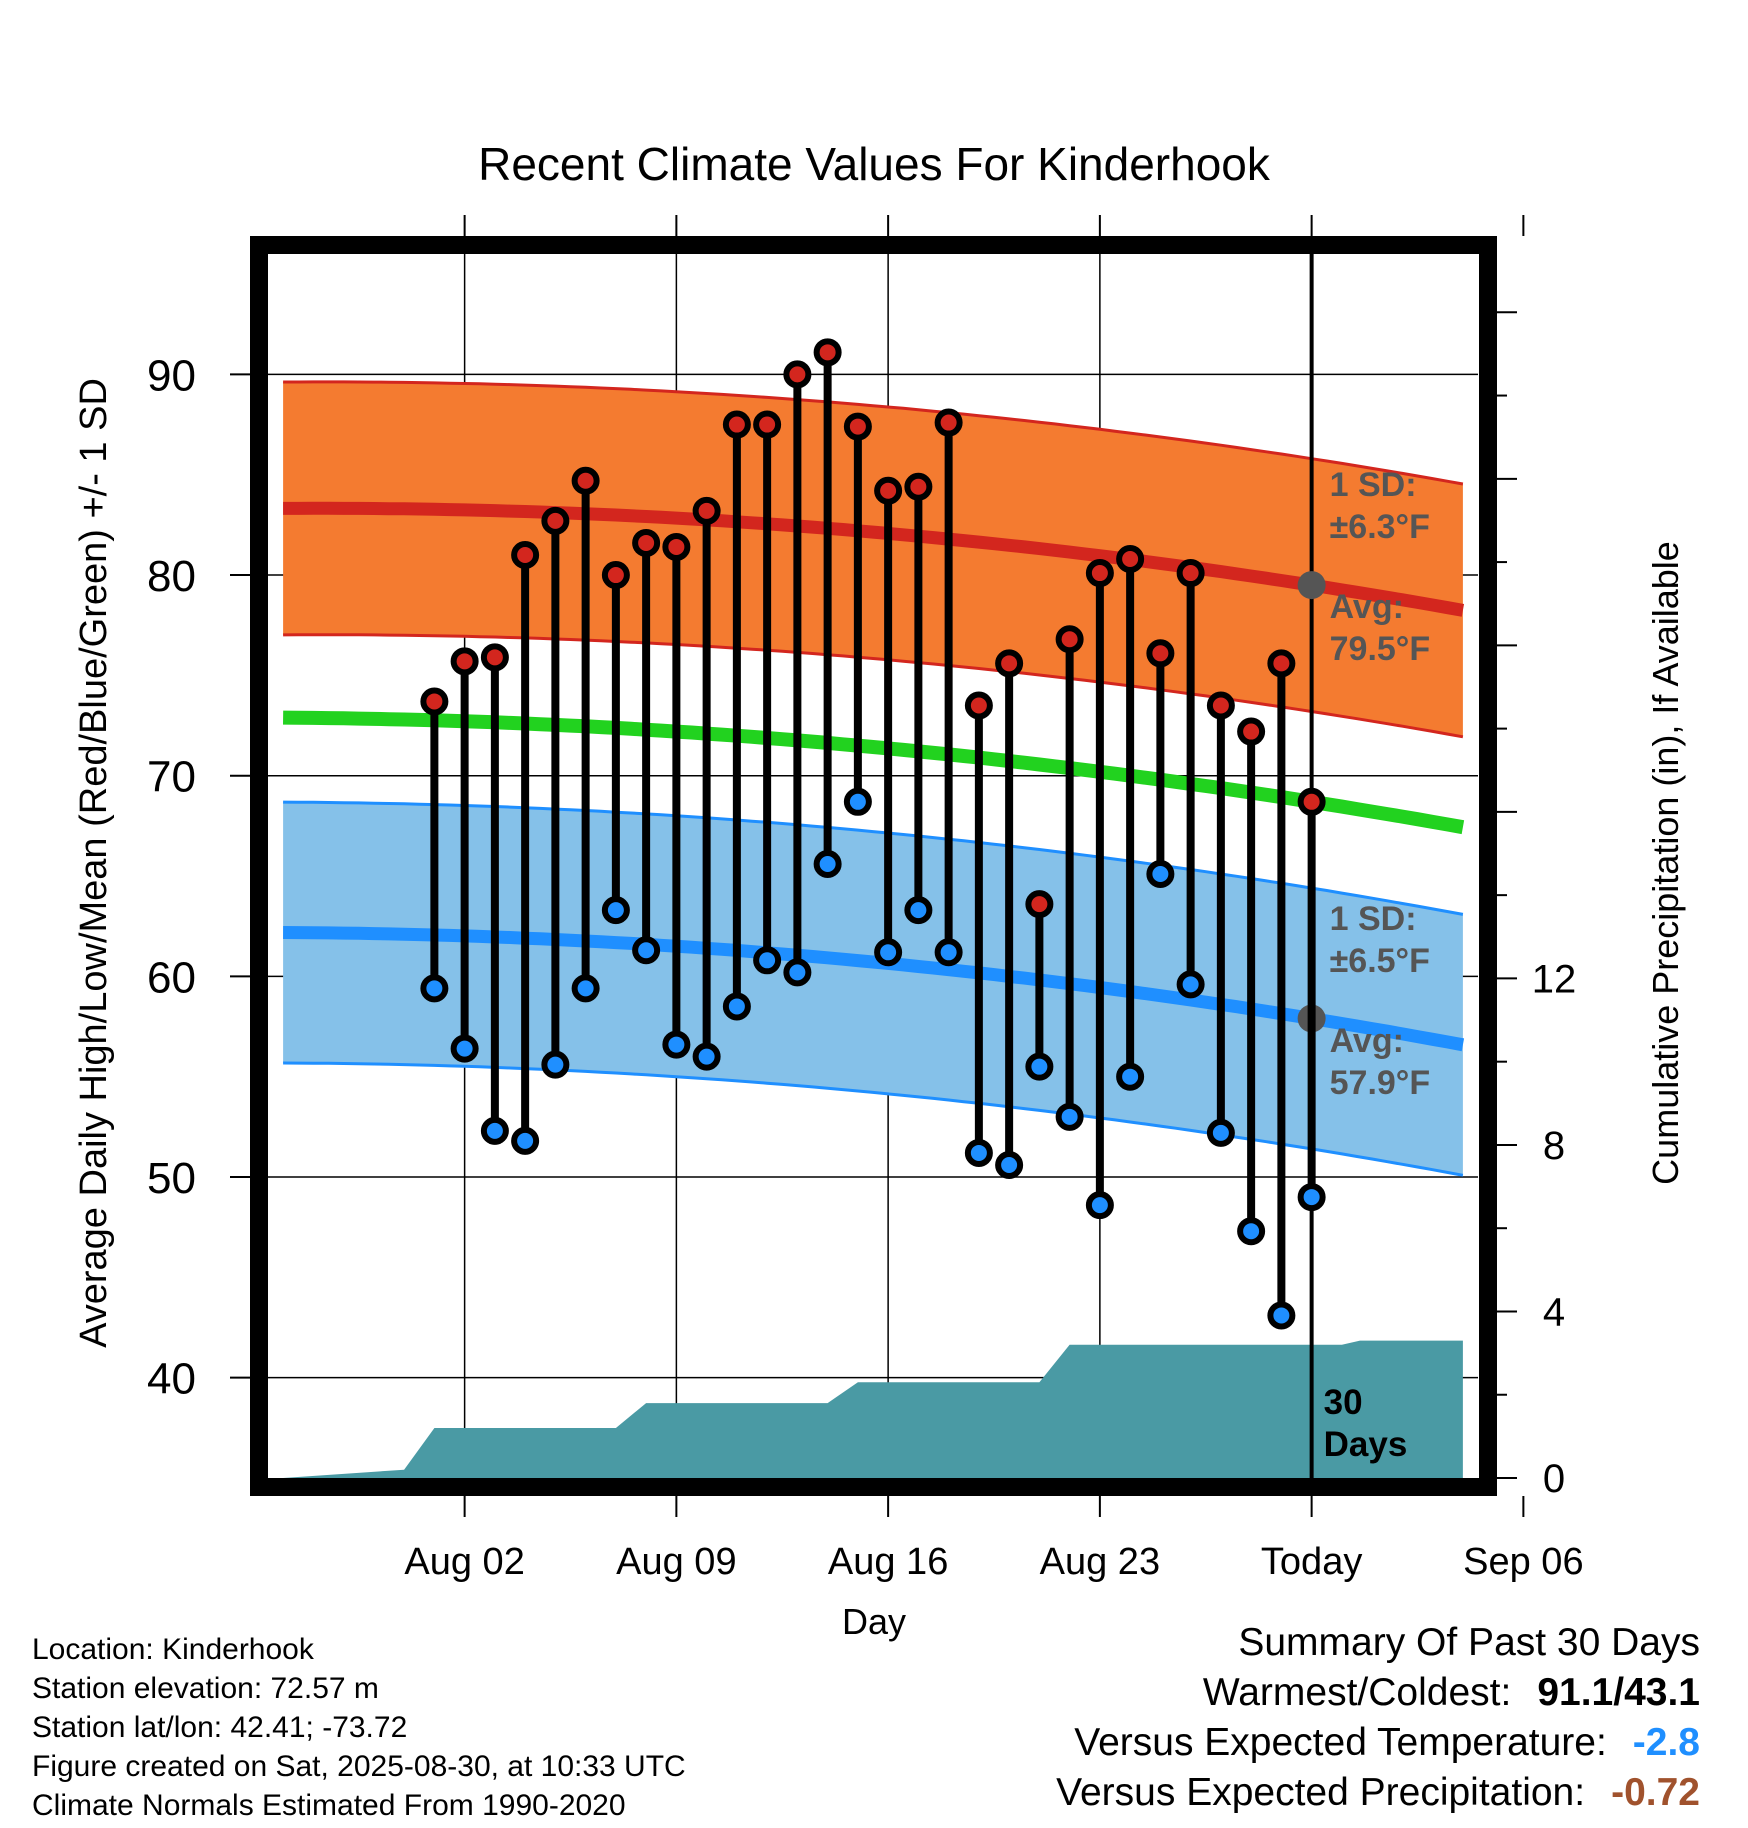 This screenshot has height=1828, width=1748. I want to click on low-avg-label: Avg:, so click(1367, 1041).